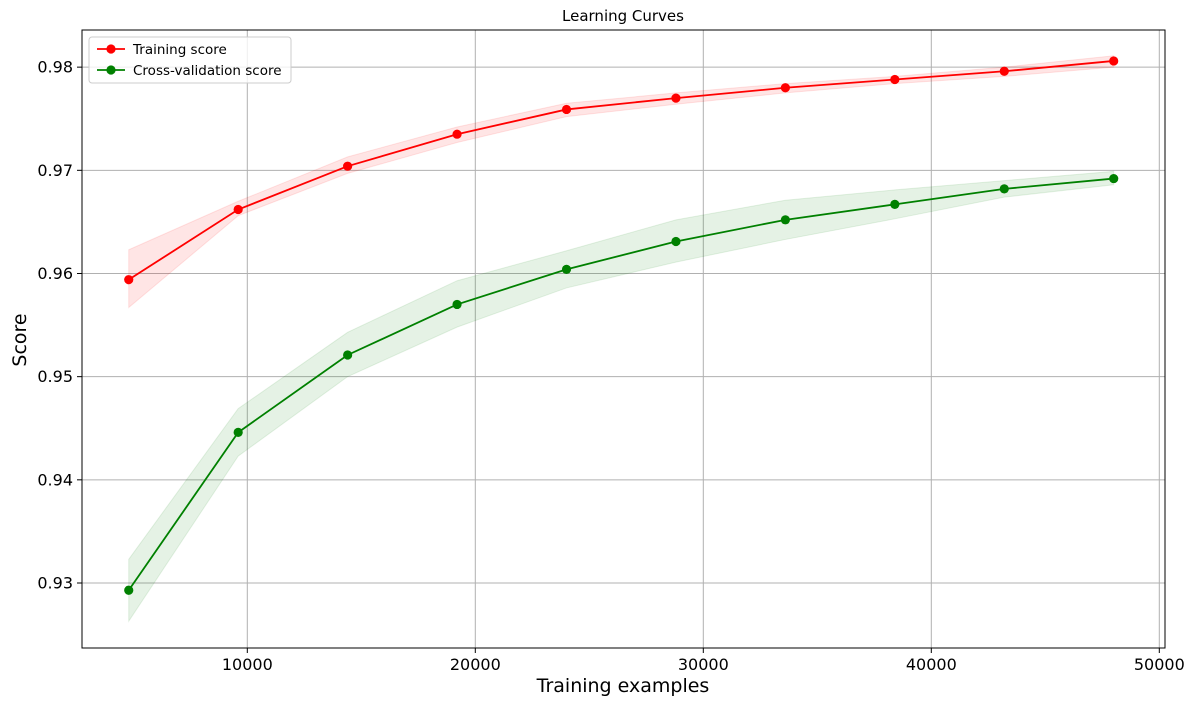 The width and height of the screenshot is (1199, 705). I want to click on y-tick-label: 0.93, so click(55, 583).